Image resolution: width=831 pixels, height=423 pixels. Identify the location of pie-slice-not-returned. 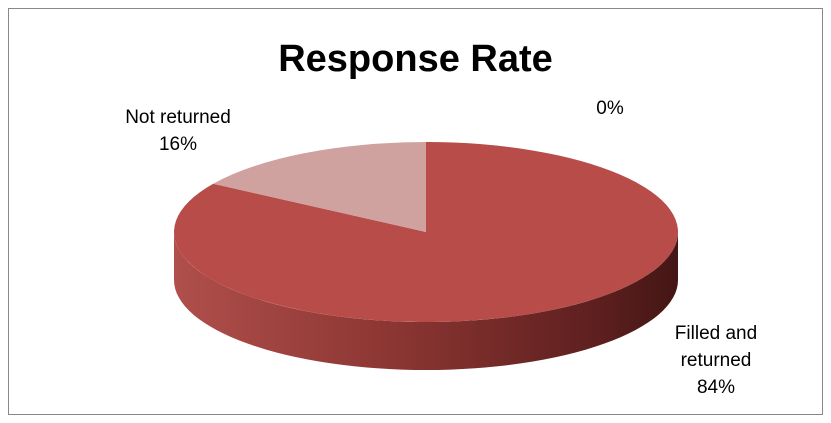
(319, 187).